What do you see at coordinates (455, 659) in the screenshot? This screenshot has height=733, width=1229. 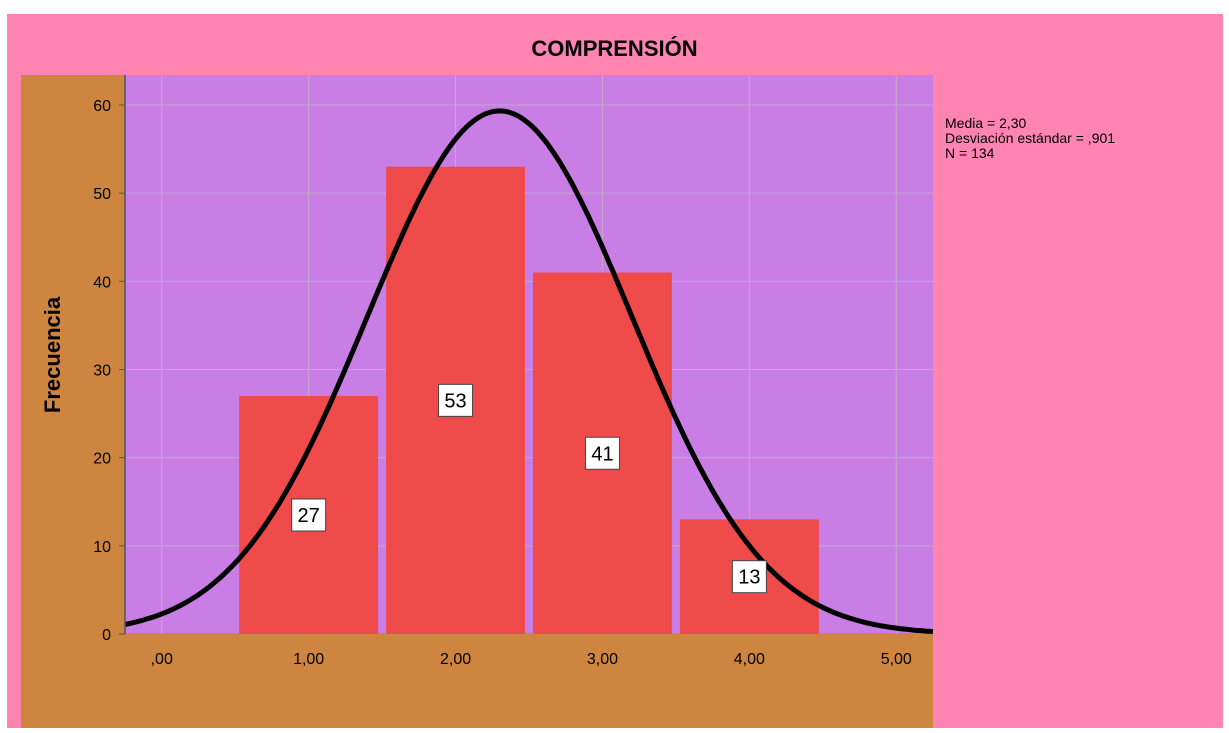 I see `x-tick-label: 2,00` at bounding box center [455, 659].